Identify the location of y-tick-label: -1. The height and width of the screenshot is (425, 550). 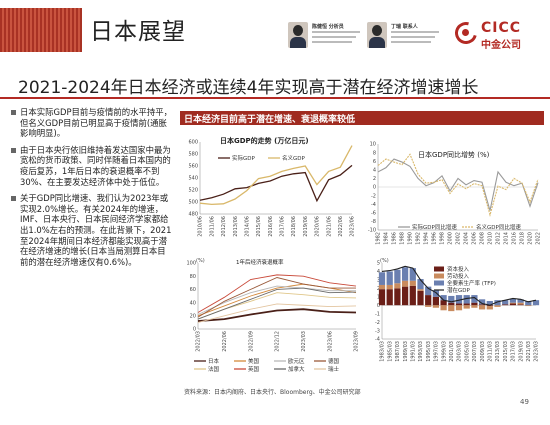
(377, 314).